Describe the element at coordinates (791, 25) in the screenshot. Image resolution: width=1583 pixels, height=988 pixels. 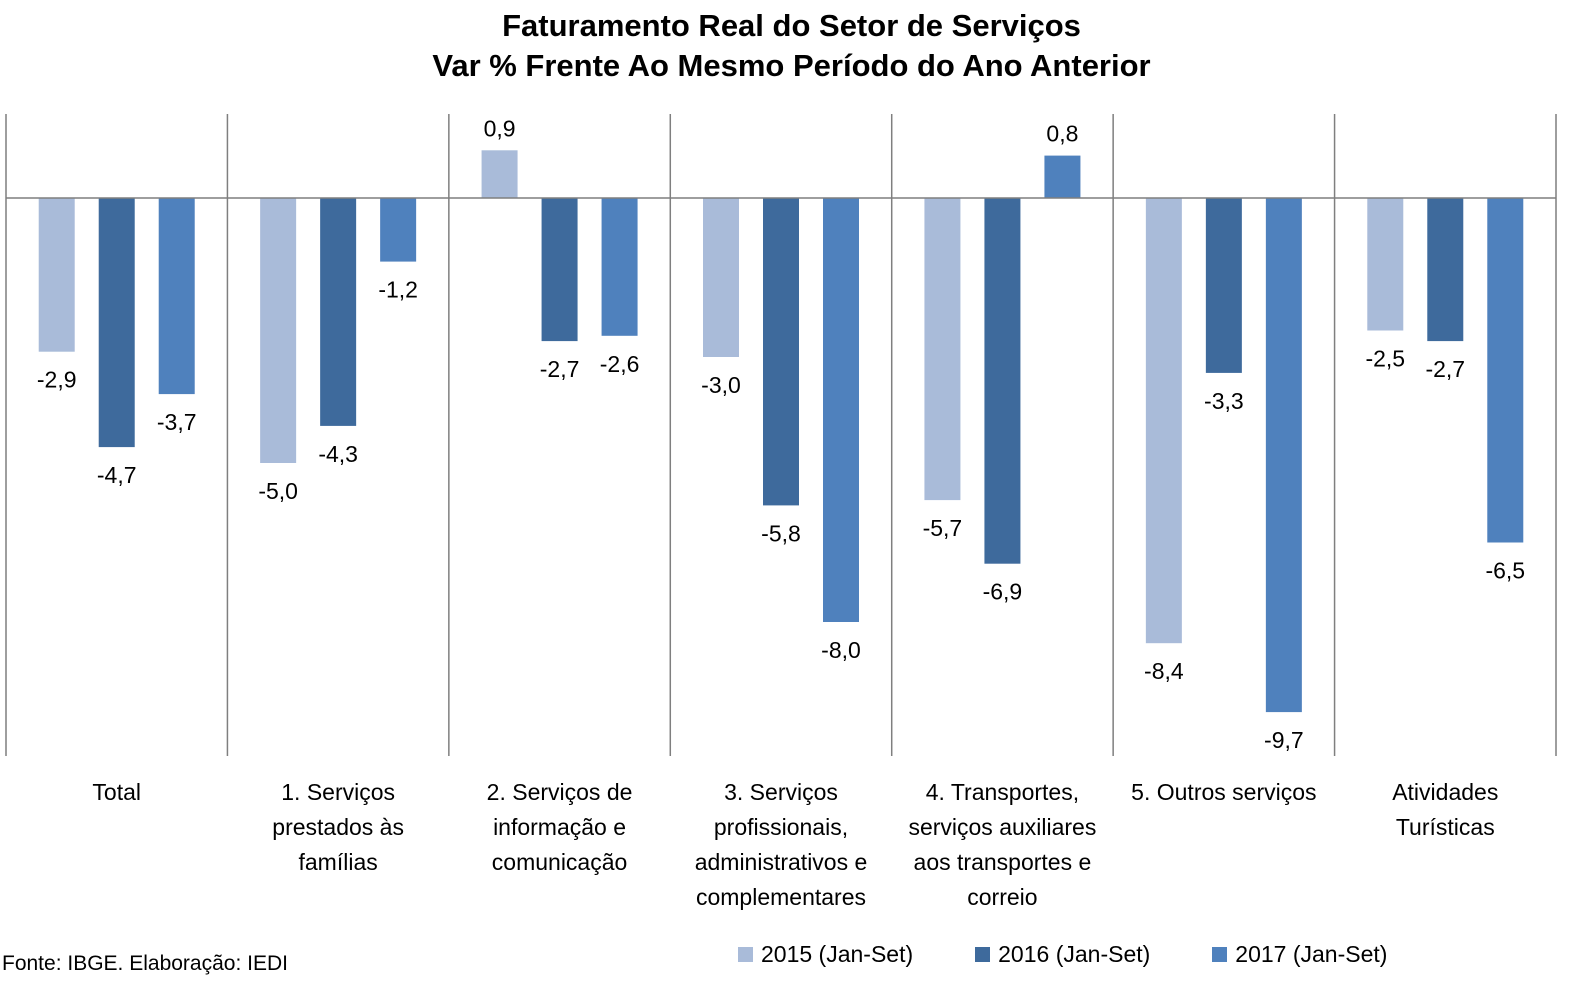
I see `chart-title-line: Faturamento Real do Setor de Serviços` at that location.